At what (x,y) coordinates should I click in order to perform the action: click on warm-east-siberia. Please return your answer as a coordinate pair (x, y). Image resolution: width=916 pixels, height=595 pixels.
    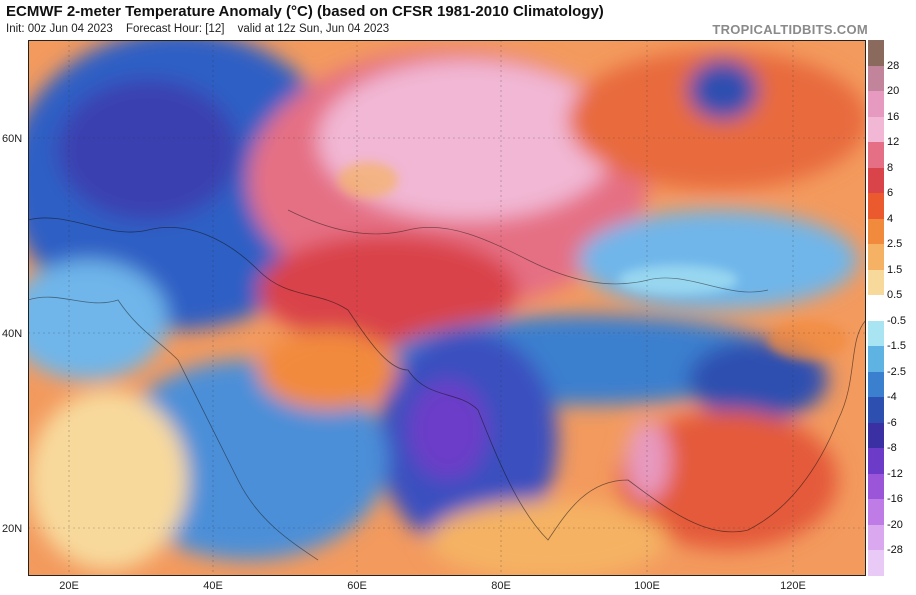
    Looking at the image, I should click on (717, 120).